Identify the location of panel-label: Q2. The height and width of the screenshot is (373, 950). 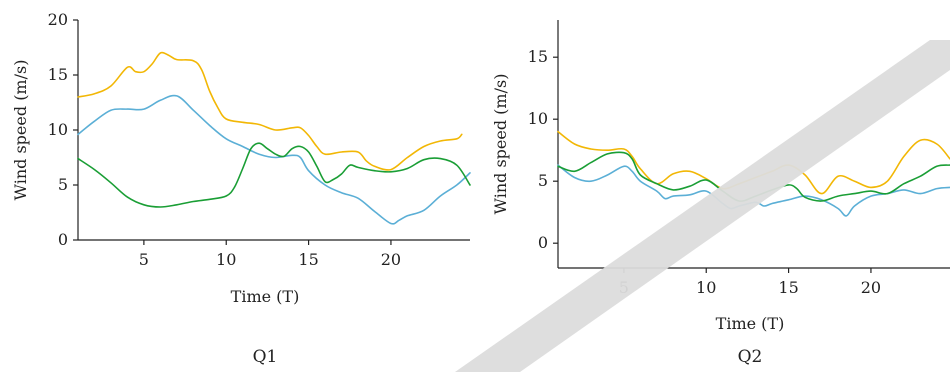
(750, 357).